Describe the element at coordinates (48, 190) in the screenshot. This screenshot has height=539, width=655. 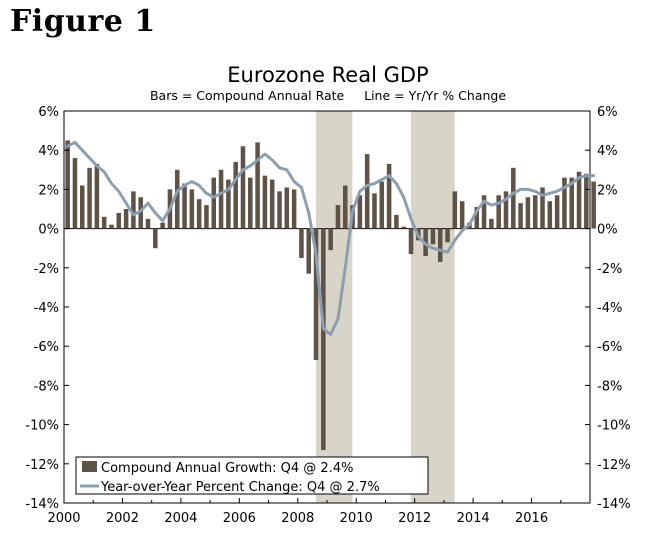
I see `y-tick-label-left: 2%` at that location.